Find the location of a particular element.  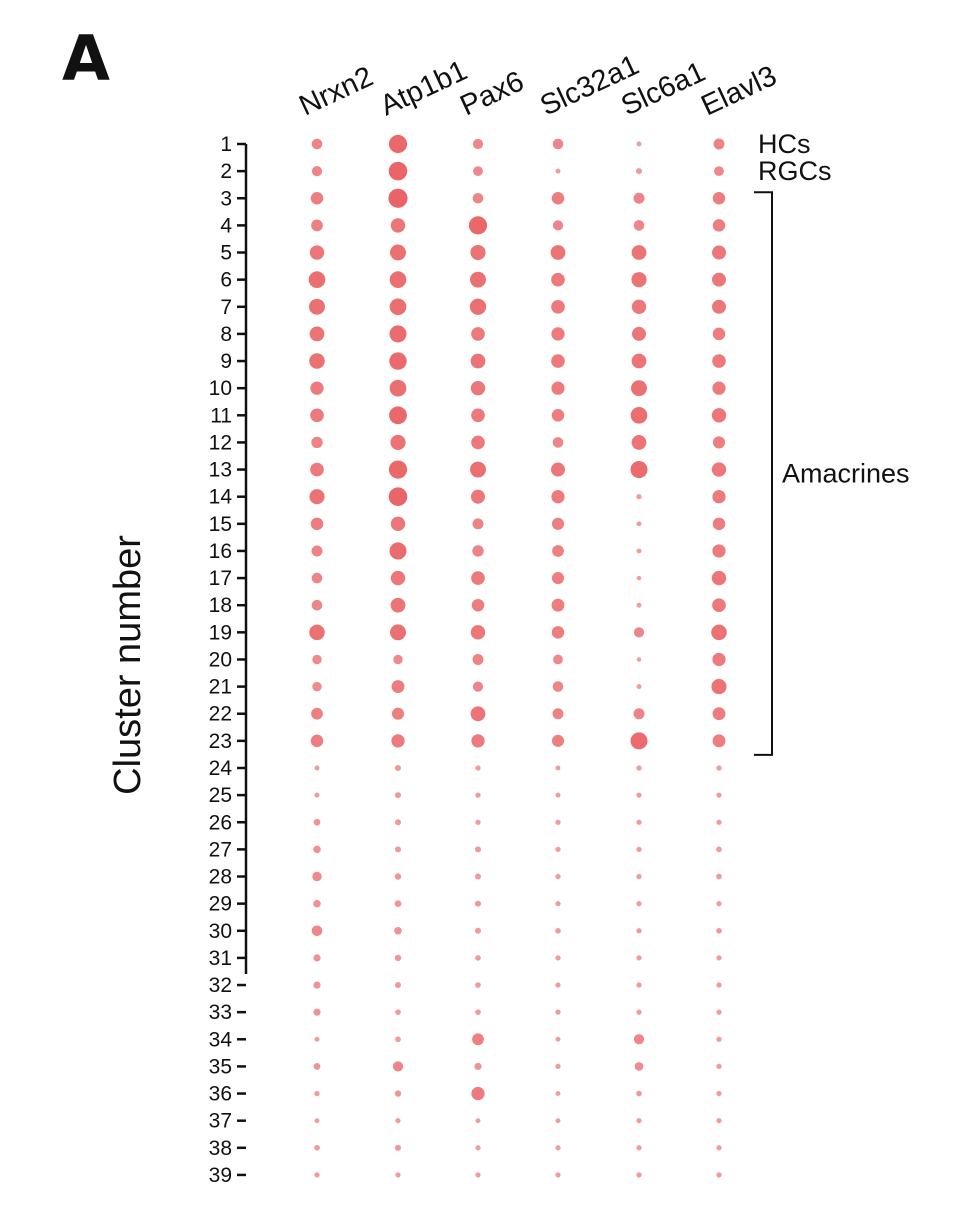

y-tick-label: 36 is located at coordinates (220, 1094).